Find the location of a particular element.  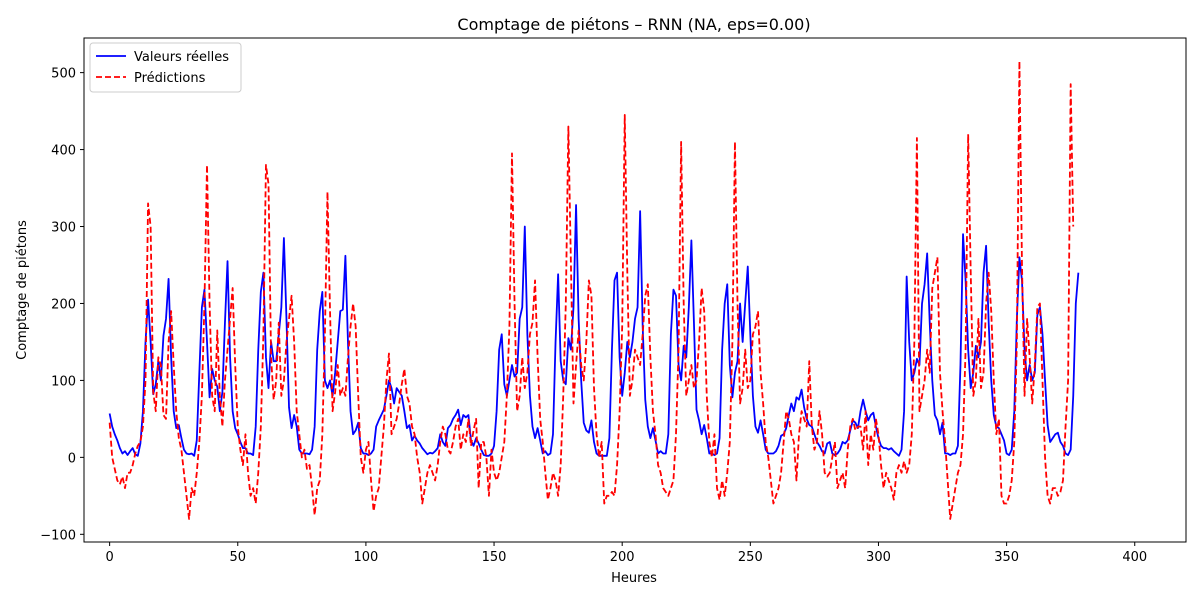

legend: Valeurs réelles Prédictions is located at coordinates (165, 67).